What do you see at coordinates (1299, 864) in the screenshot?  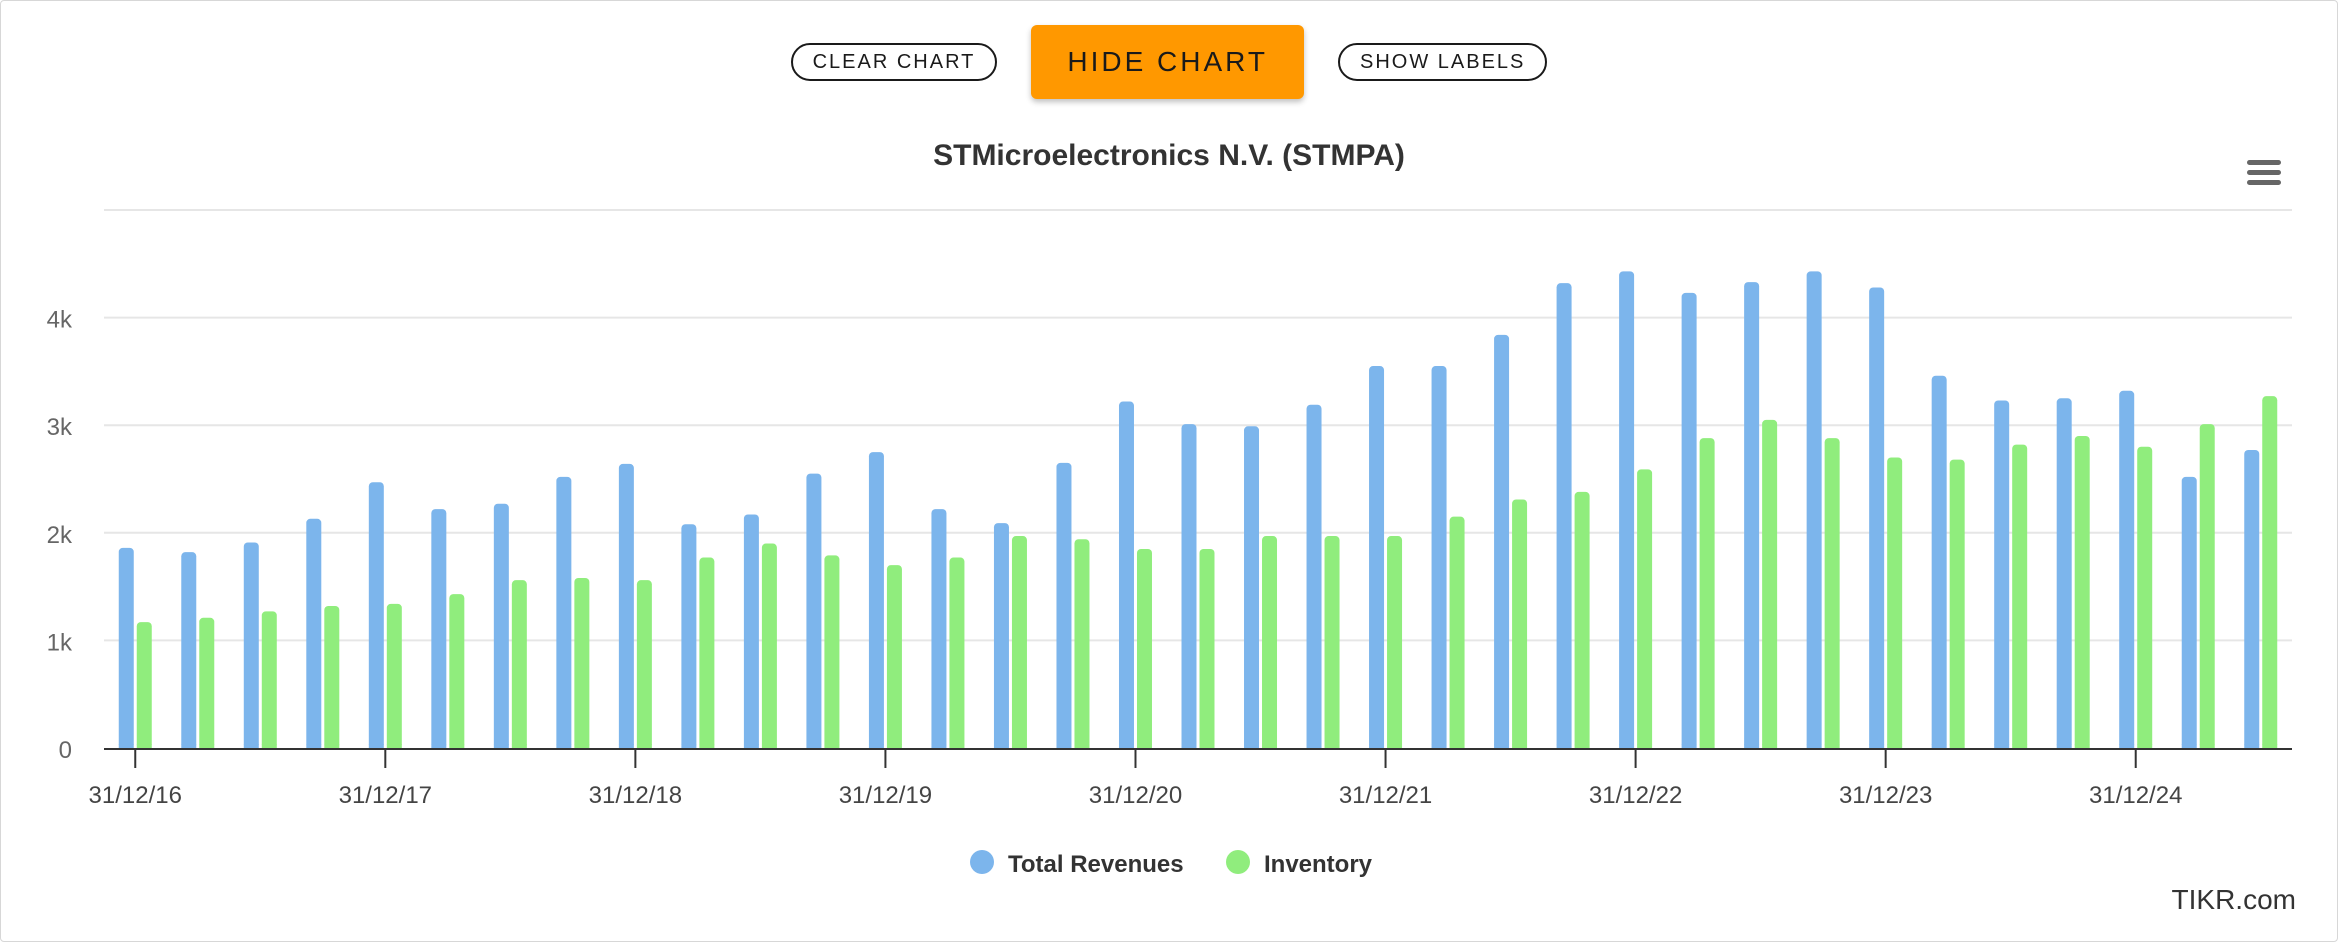 I see `legend-item: Inventory` at bounding box center [1299, 864].